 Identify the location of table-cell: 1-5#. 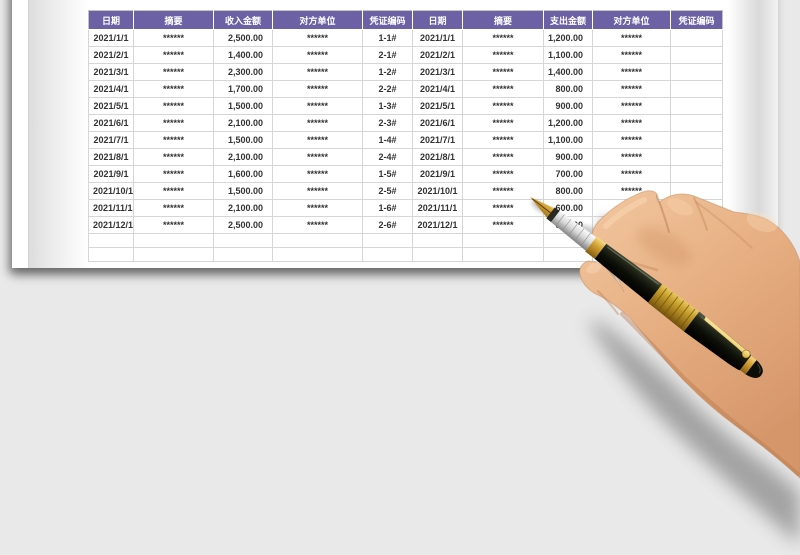
(387, 174).